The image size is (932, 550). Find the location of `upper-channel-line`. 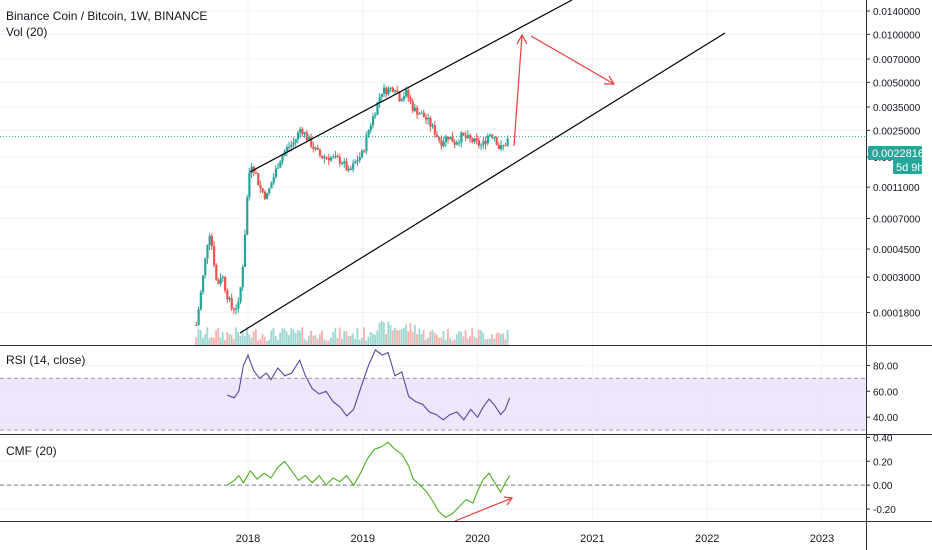

upper-channel-line is located at coordinates (411, 86).